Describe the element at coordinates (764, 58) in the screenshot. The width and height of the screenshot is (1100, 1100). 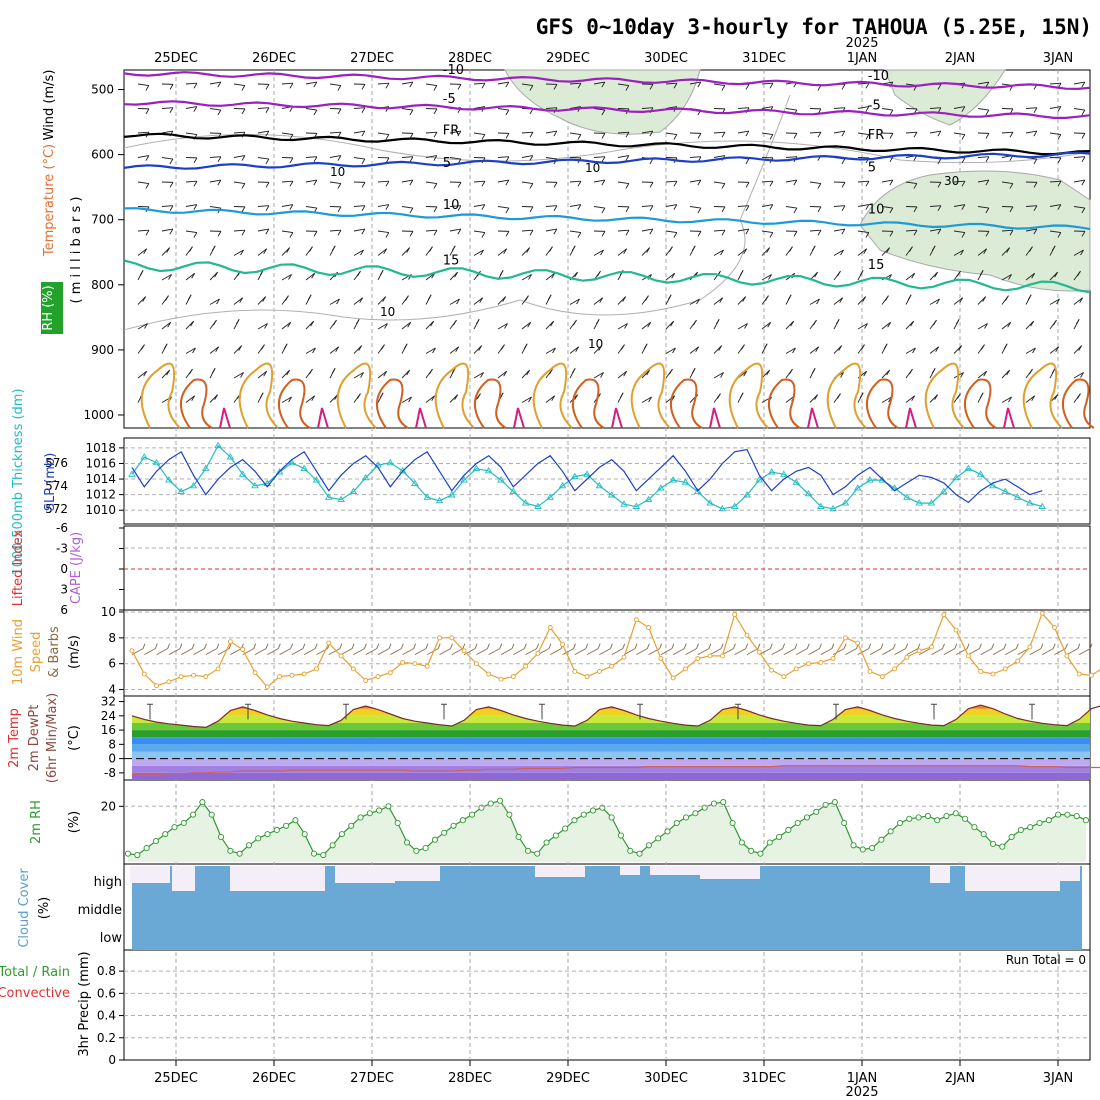
I see `top-date-31DEC: 31DEC` at that location.